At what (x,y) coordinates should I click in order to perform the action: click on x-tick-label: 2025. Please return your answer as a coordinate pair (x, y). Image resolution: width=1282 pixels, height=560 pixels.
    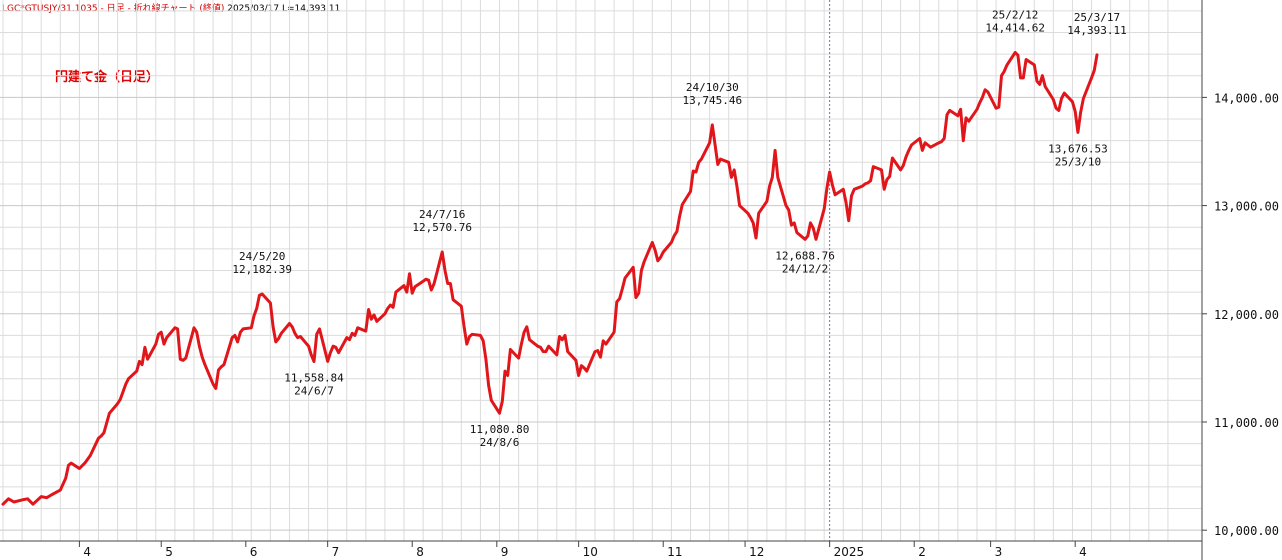
    Looking at the image, I should click on (849, 552).